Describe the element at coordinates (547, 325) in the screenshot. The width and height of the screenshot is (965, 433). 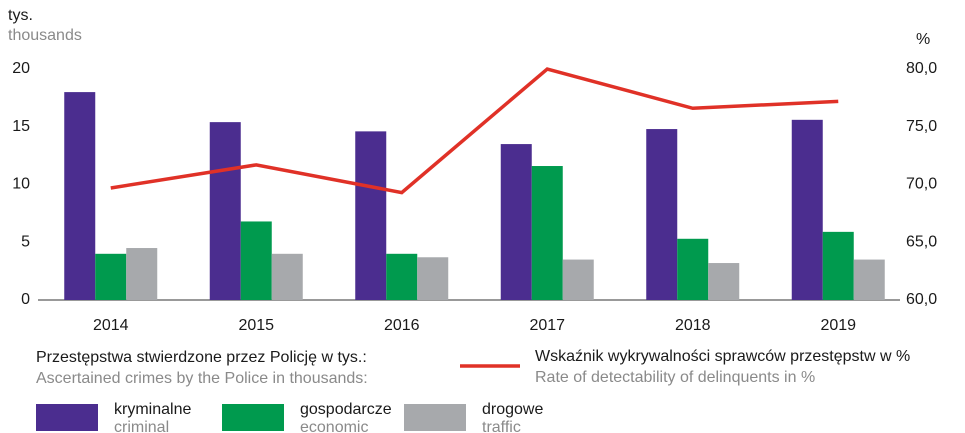
I see `x-tick-label: 2017` at that location.